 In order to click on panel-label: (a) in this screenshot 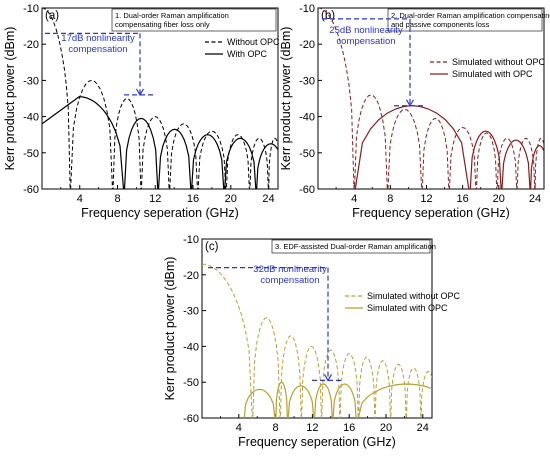, I will do `click(52, 16)`.